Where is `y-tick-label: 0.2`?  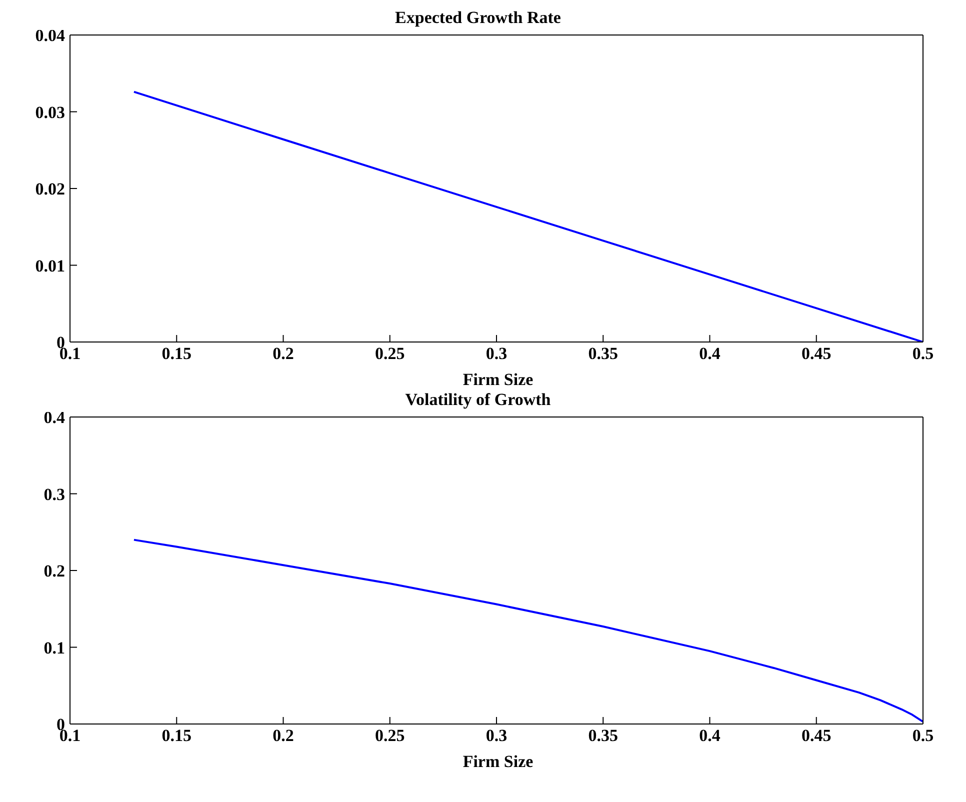 y-tick-label: 0.2 is located at coordinates (54, 571).